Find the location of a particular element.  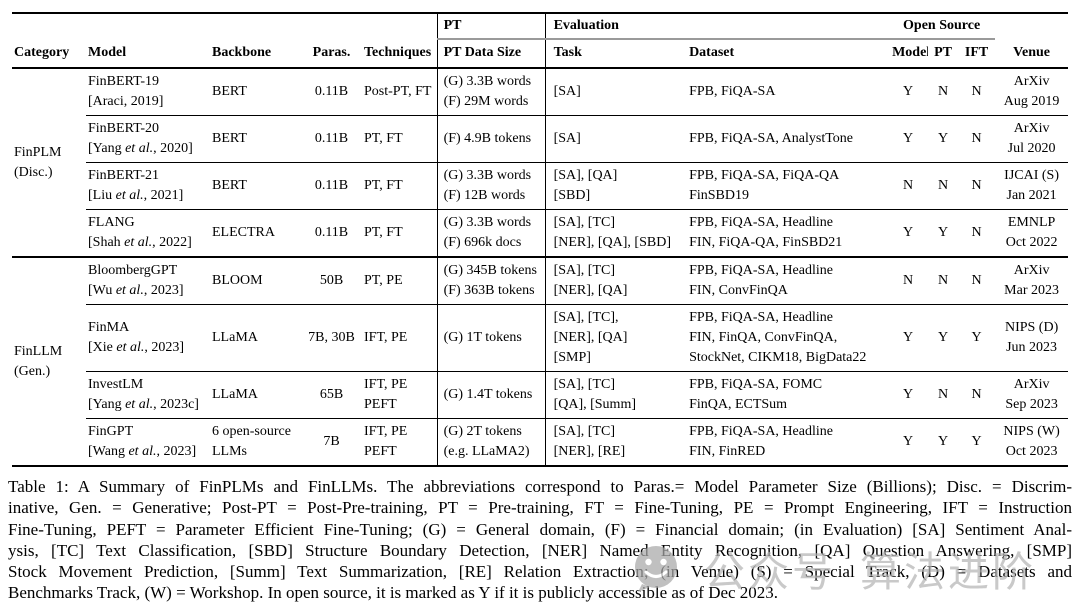

cell-dataset: FPB, FiQA-SA, AnalystTone is located at coordinates (786, 139).